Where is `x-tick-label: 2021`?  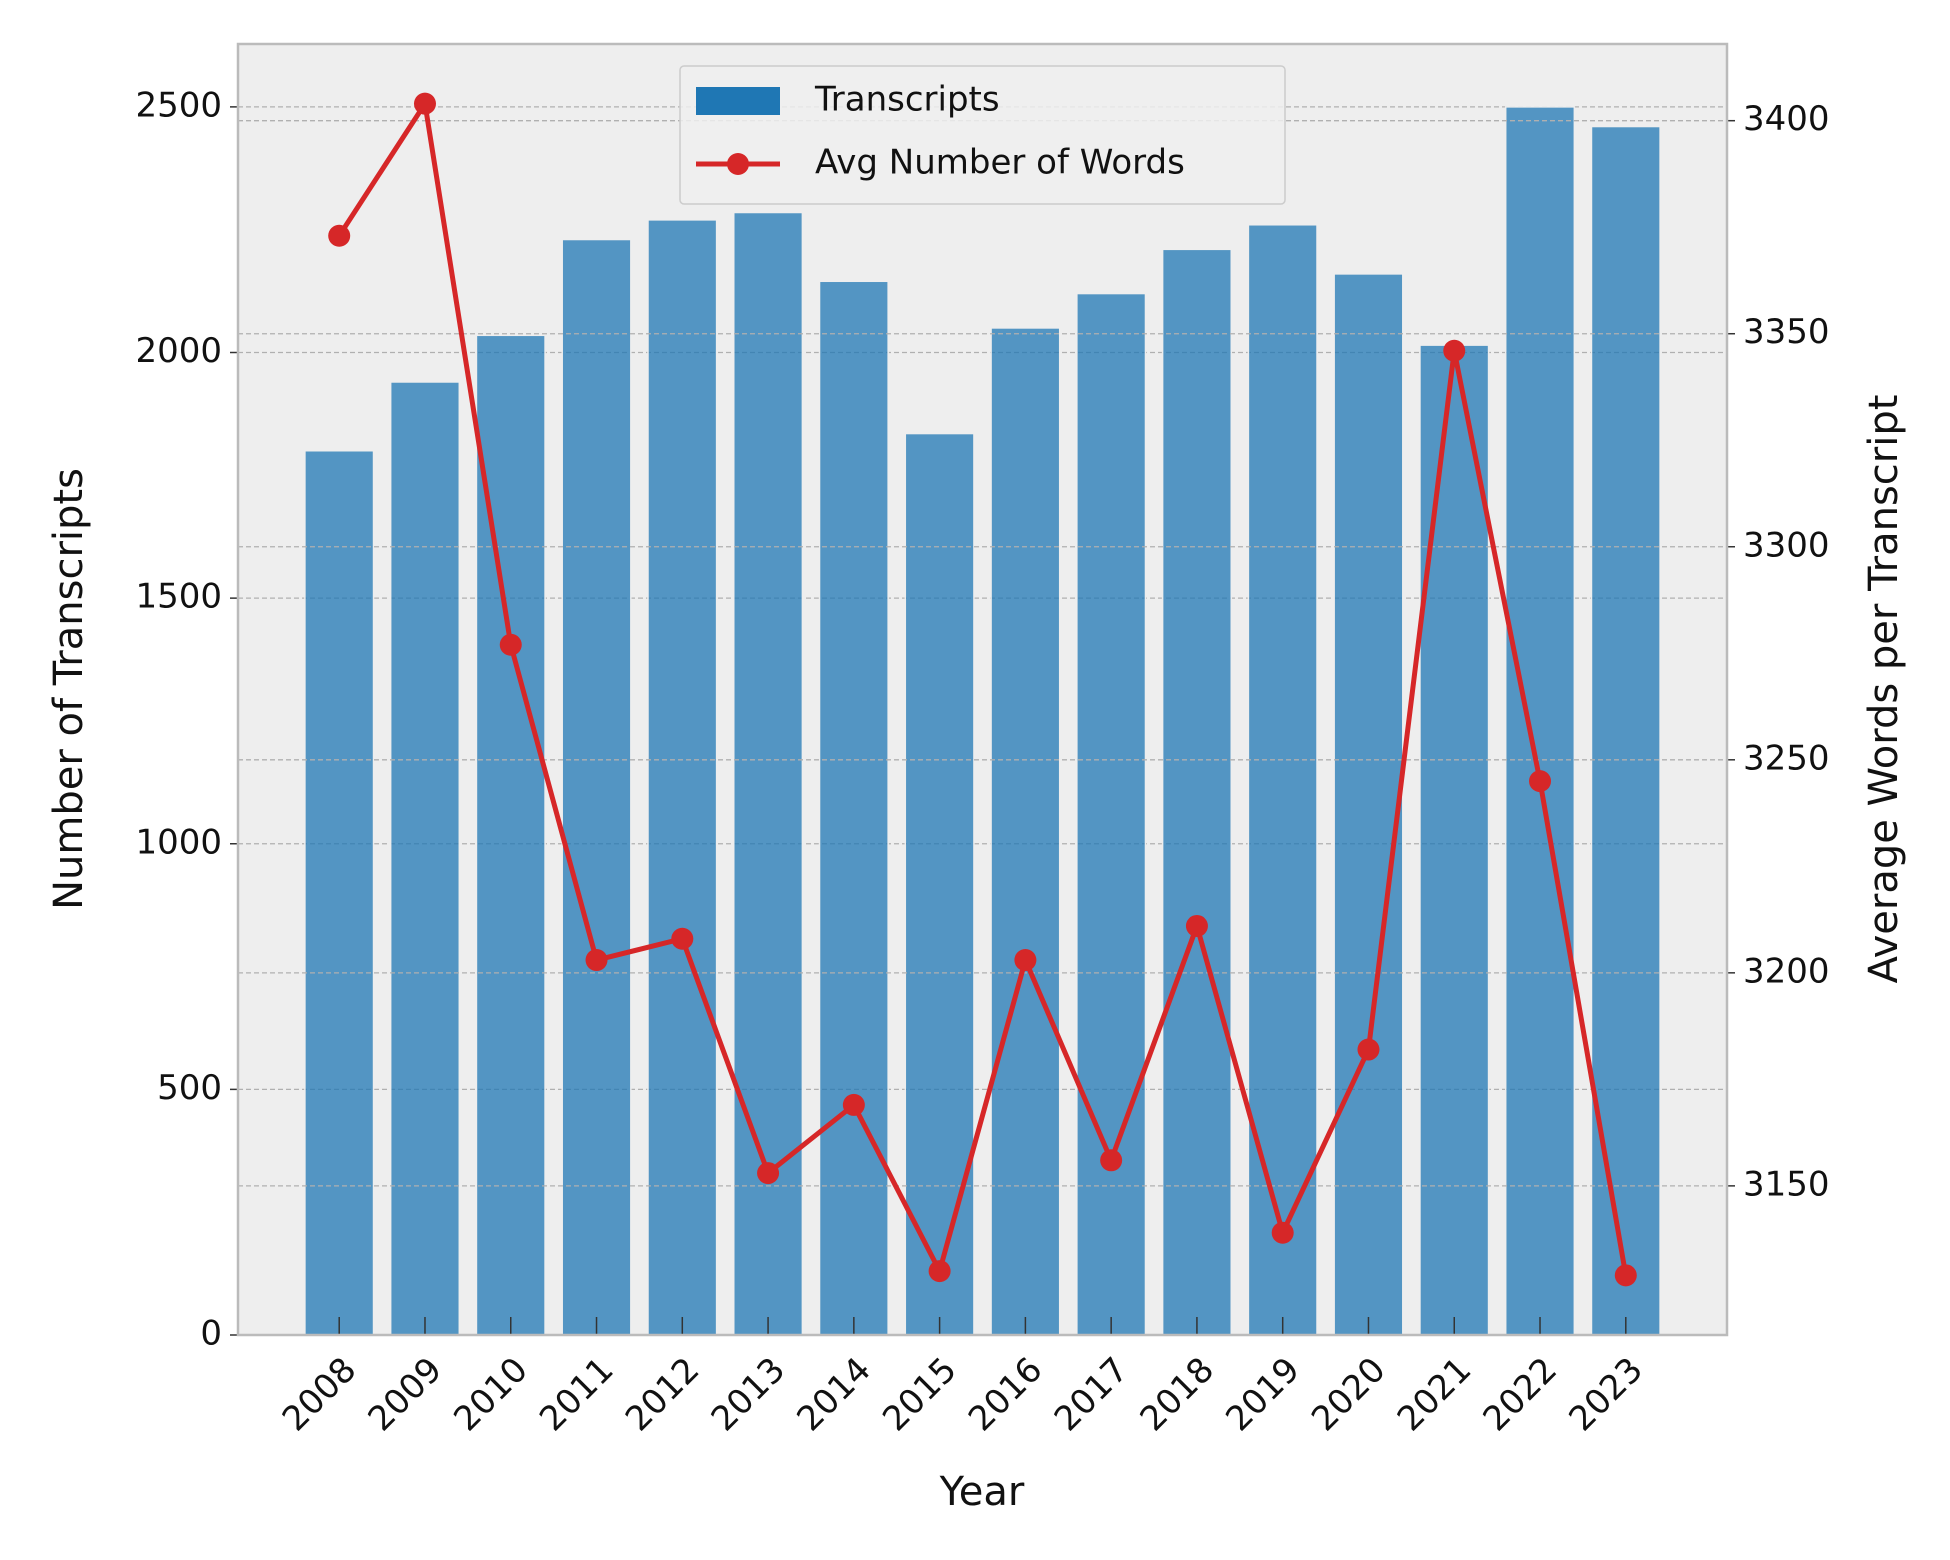 x-tick-label: 2021 is located at coordinates (1434, 1394).